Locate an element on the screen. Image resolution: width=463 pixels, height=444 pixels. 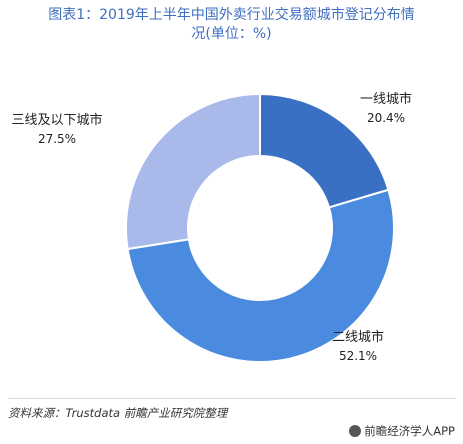
chart-title-line-1: 图表1：2019年上半年中国外卖行业交易额城市登记分布情 is located at coordinates (231, 15).